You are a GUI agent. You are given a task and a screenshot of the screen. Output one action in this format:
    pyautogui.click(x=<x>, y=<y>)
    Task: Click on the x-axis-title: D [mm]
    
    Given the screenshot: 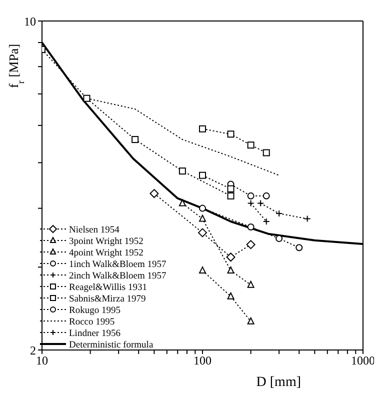 What is the action you would take?
    pyautogui.click(x=278, y=382)
    